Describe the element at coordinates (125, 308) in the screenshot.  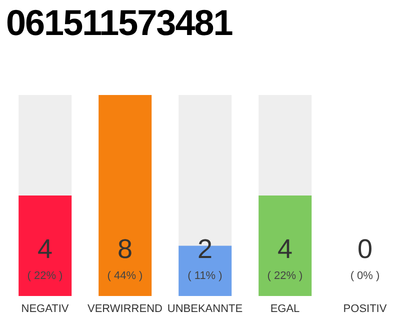
I see `x-tick-label: VERWIRREND` at that location.